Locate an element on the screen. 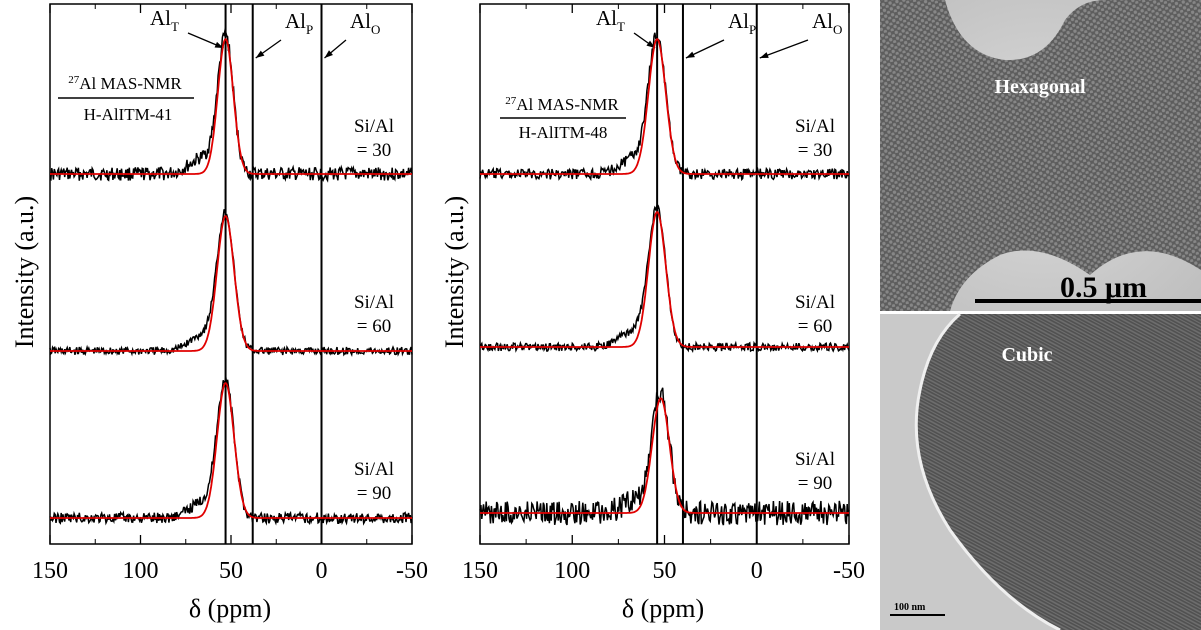 Image resolution: width=1201 pixels, height=630 pixels. nmr-annotation: 27Al MAS-NMR H-AlITM-48 is located at coordinates (563, 118).